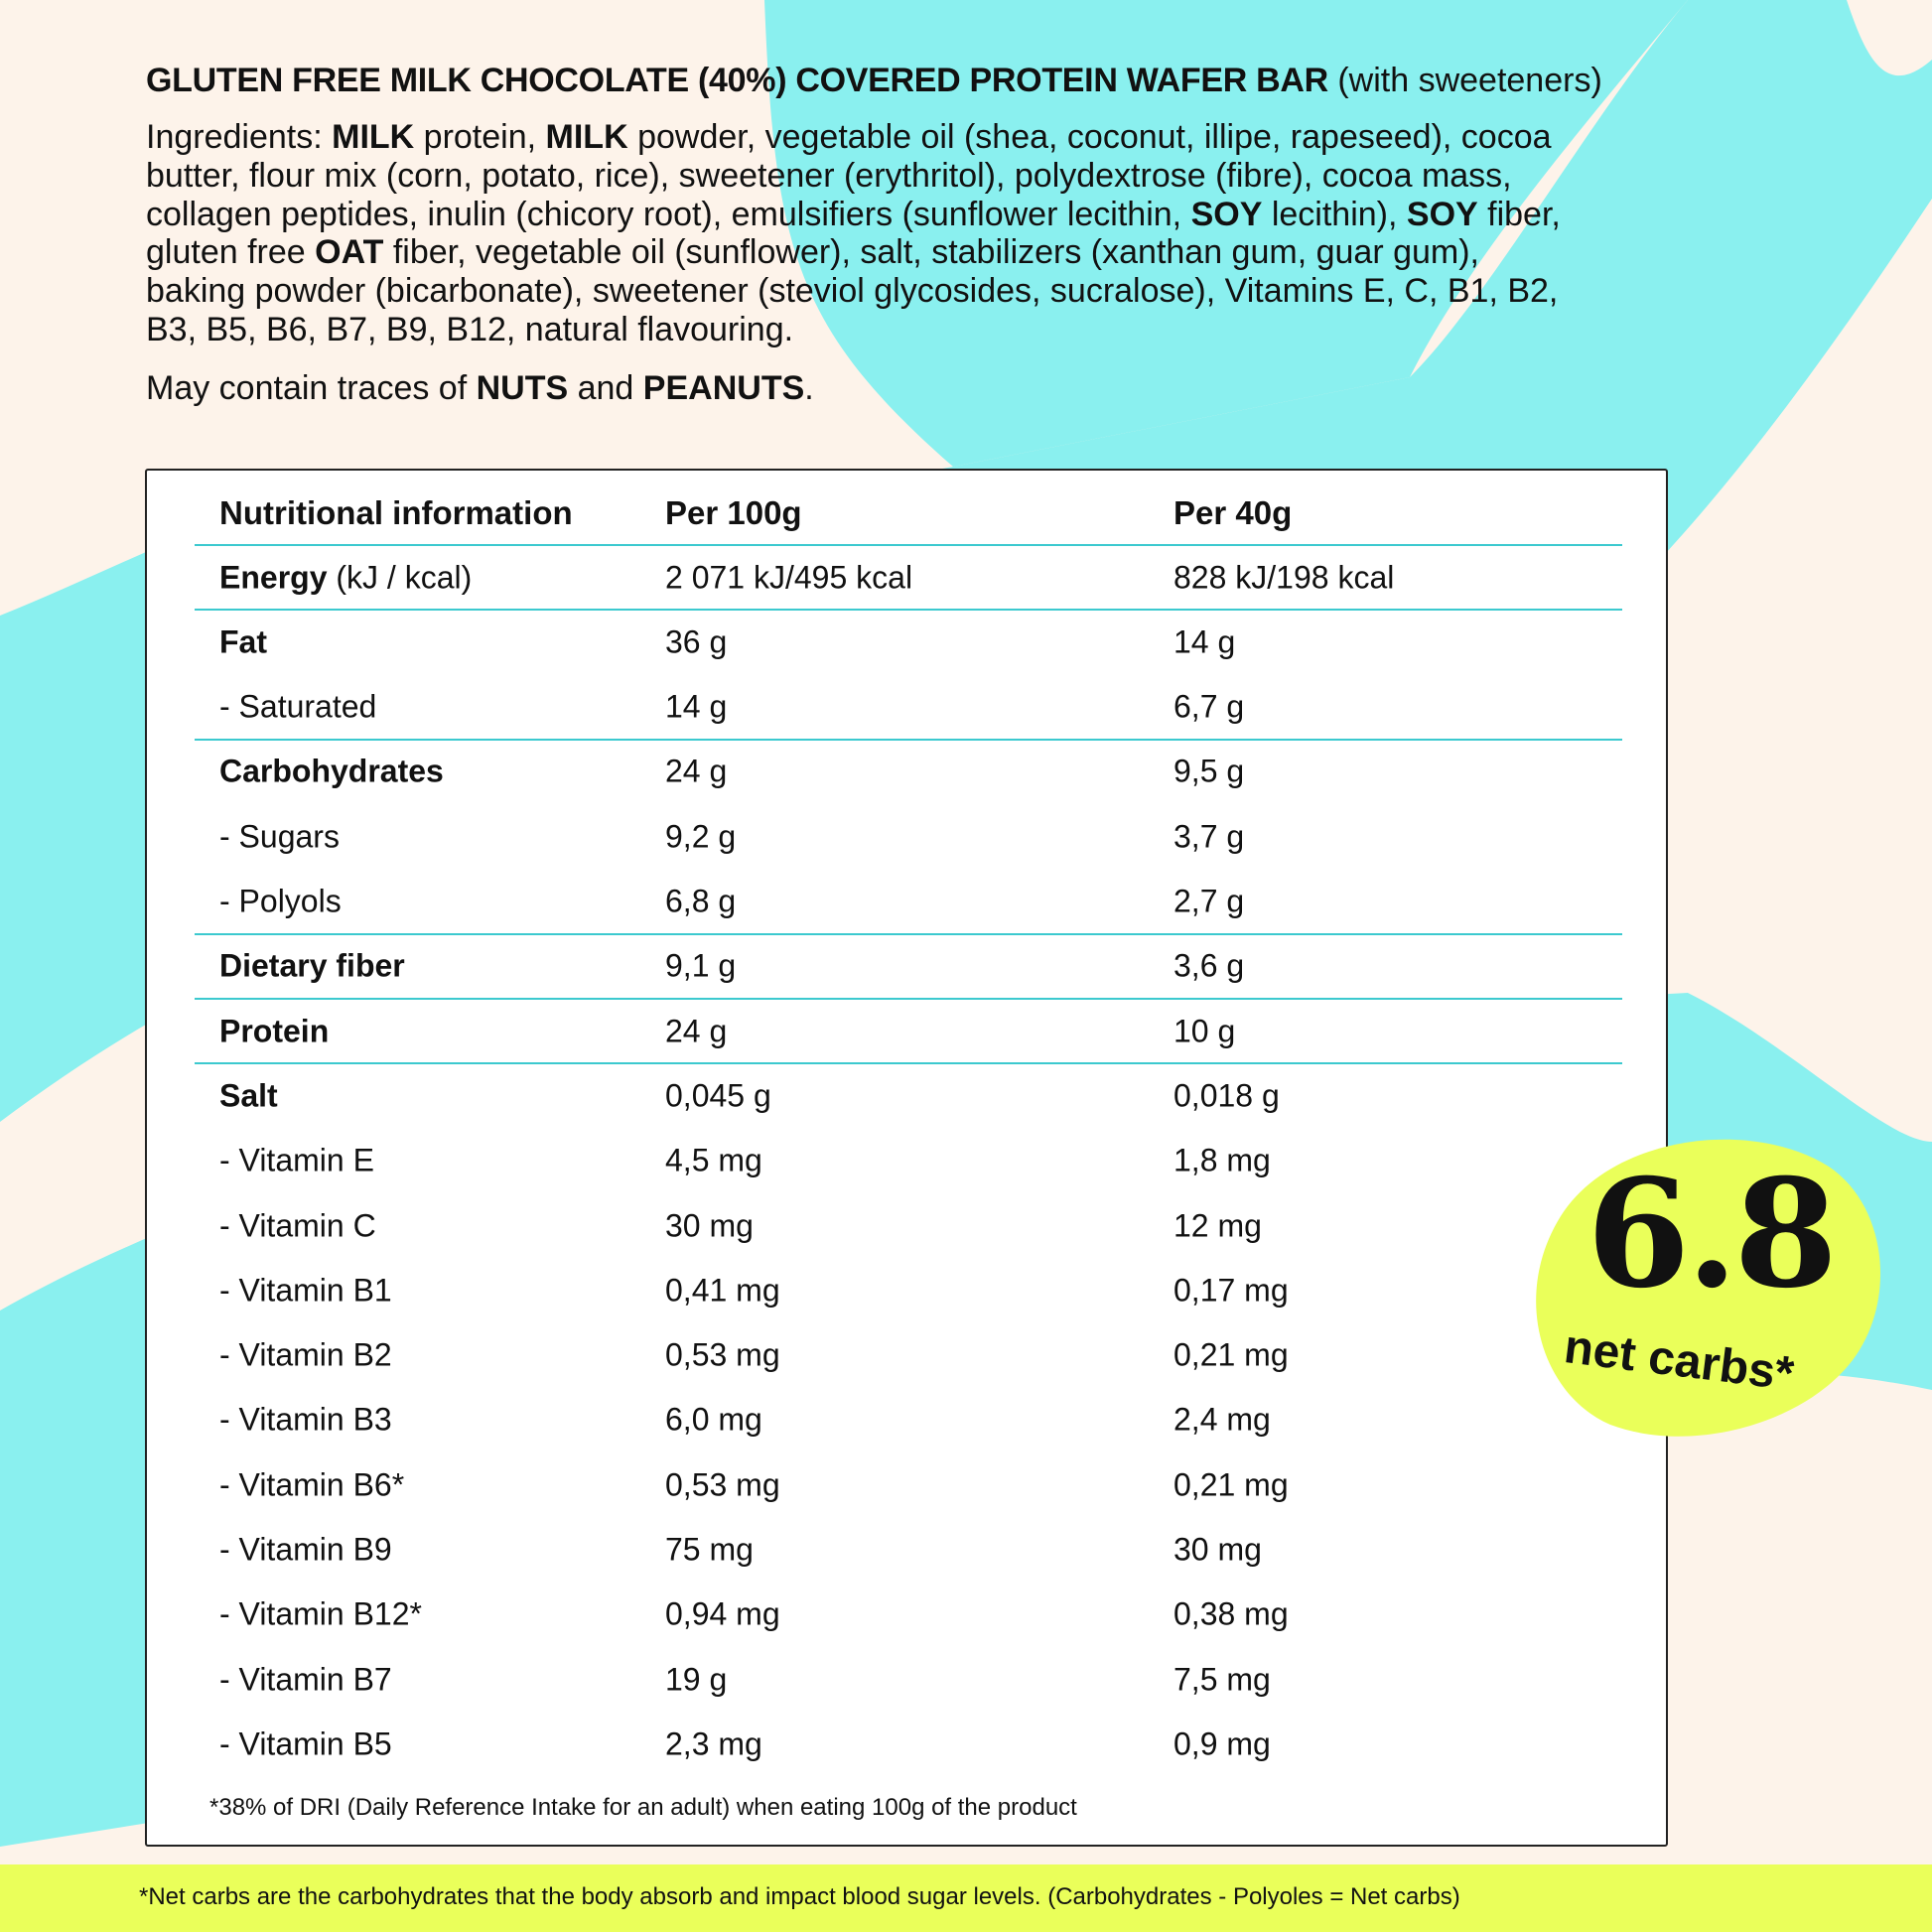  What do you see at coordinates (320, 1615) in the screenshot?
I see `nutrient-label: - Vitamin B12*` at bounding box center [320, 1615].